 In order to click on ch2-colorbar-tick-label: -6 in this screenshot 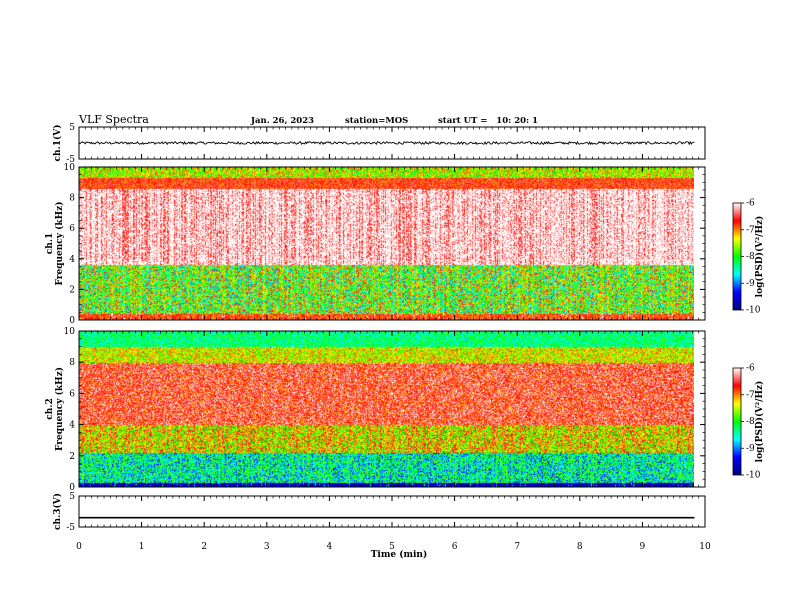, I will do `click(750, 369)`.